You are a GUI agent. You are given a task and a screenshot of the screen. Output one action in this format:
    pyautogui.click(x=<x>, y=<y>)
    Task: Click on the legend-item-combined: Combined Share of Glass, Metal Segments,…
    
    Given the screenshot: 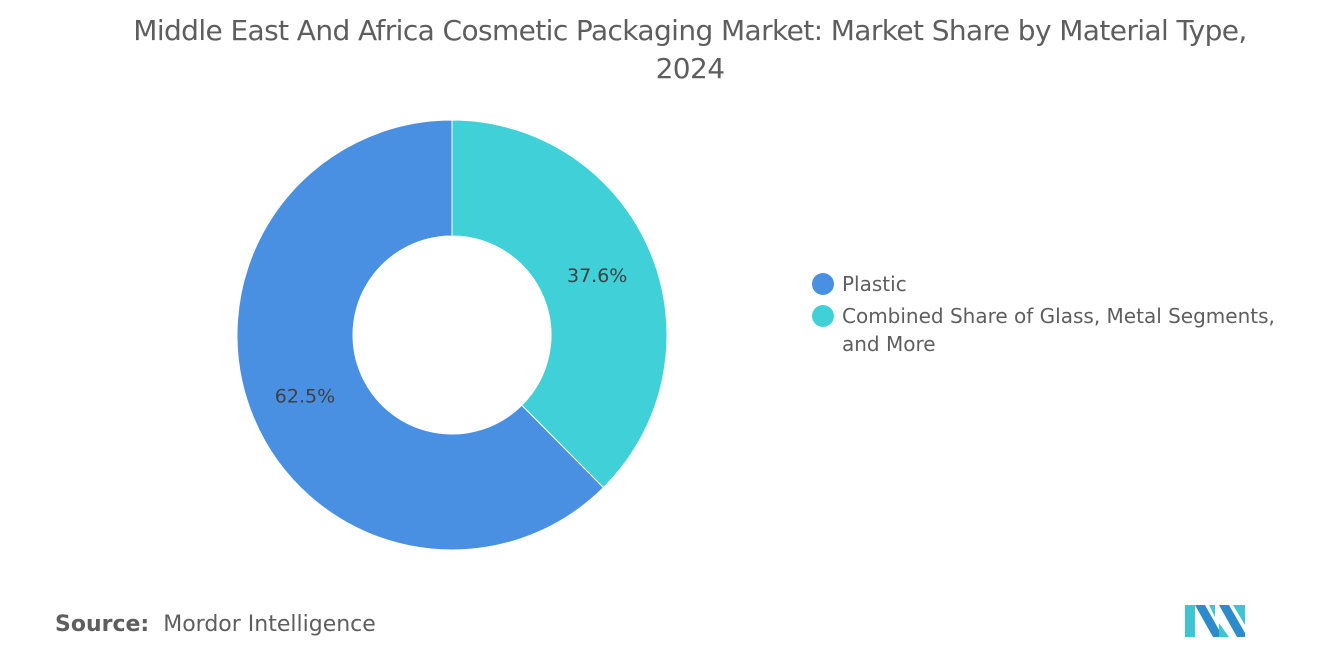 What is the action you would take?
    pyautogui.click(x=1047, y=330)
    